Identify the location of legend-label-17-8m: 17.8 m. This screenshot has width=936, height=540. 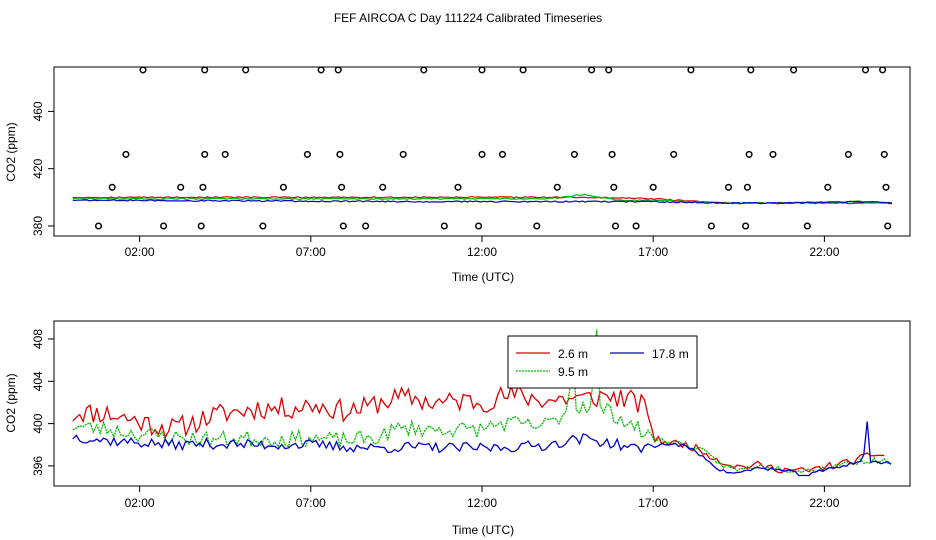
(670, 354).